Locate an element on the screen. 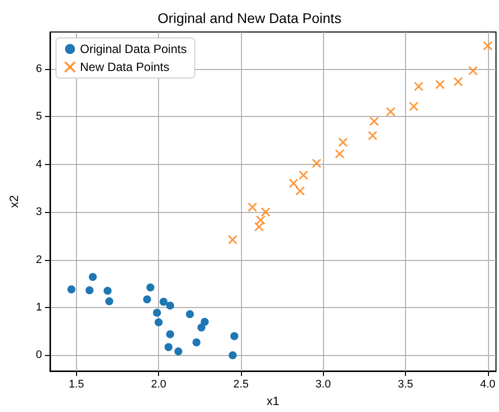 This screenshot has width=499, height=412. y-tick-label: 1 is located at coordinates (39, 307).